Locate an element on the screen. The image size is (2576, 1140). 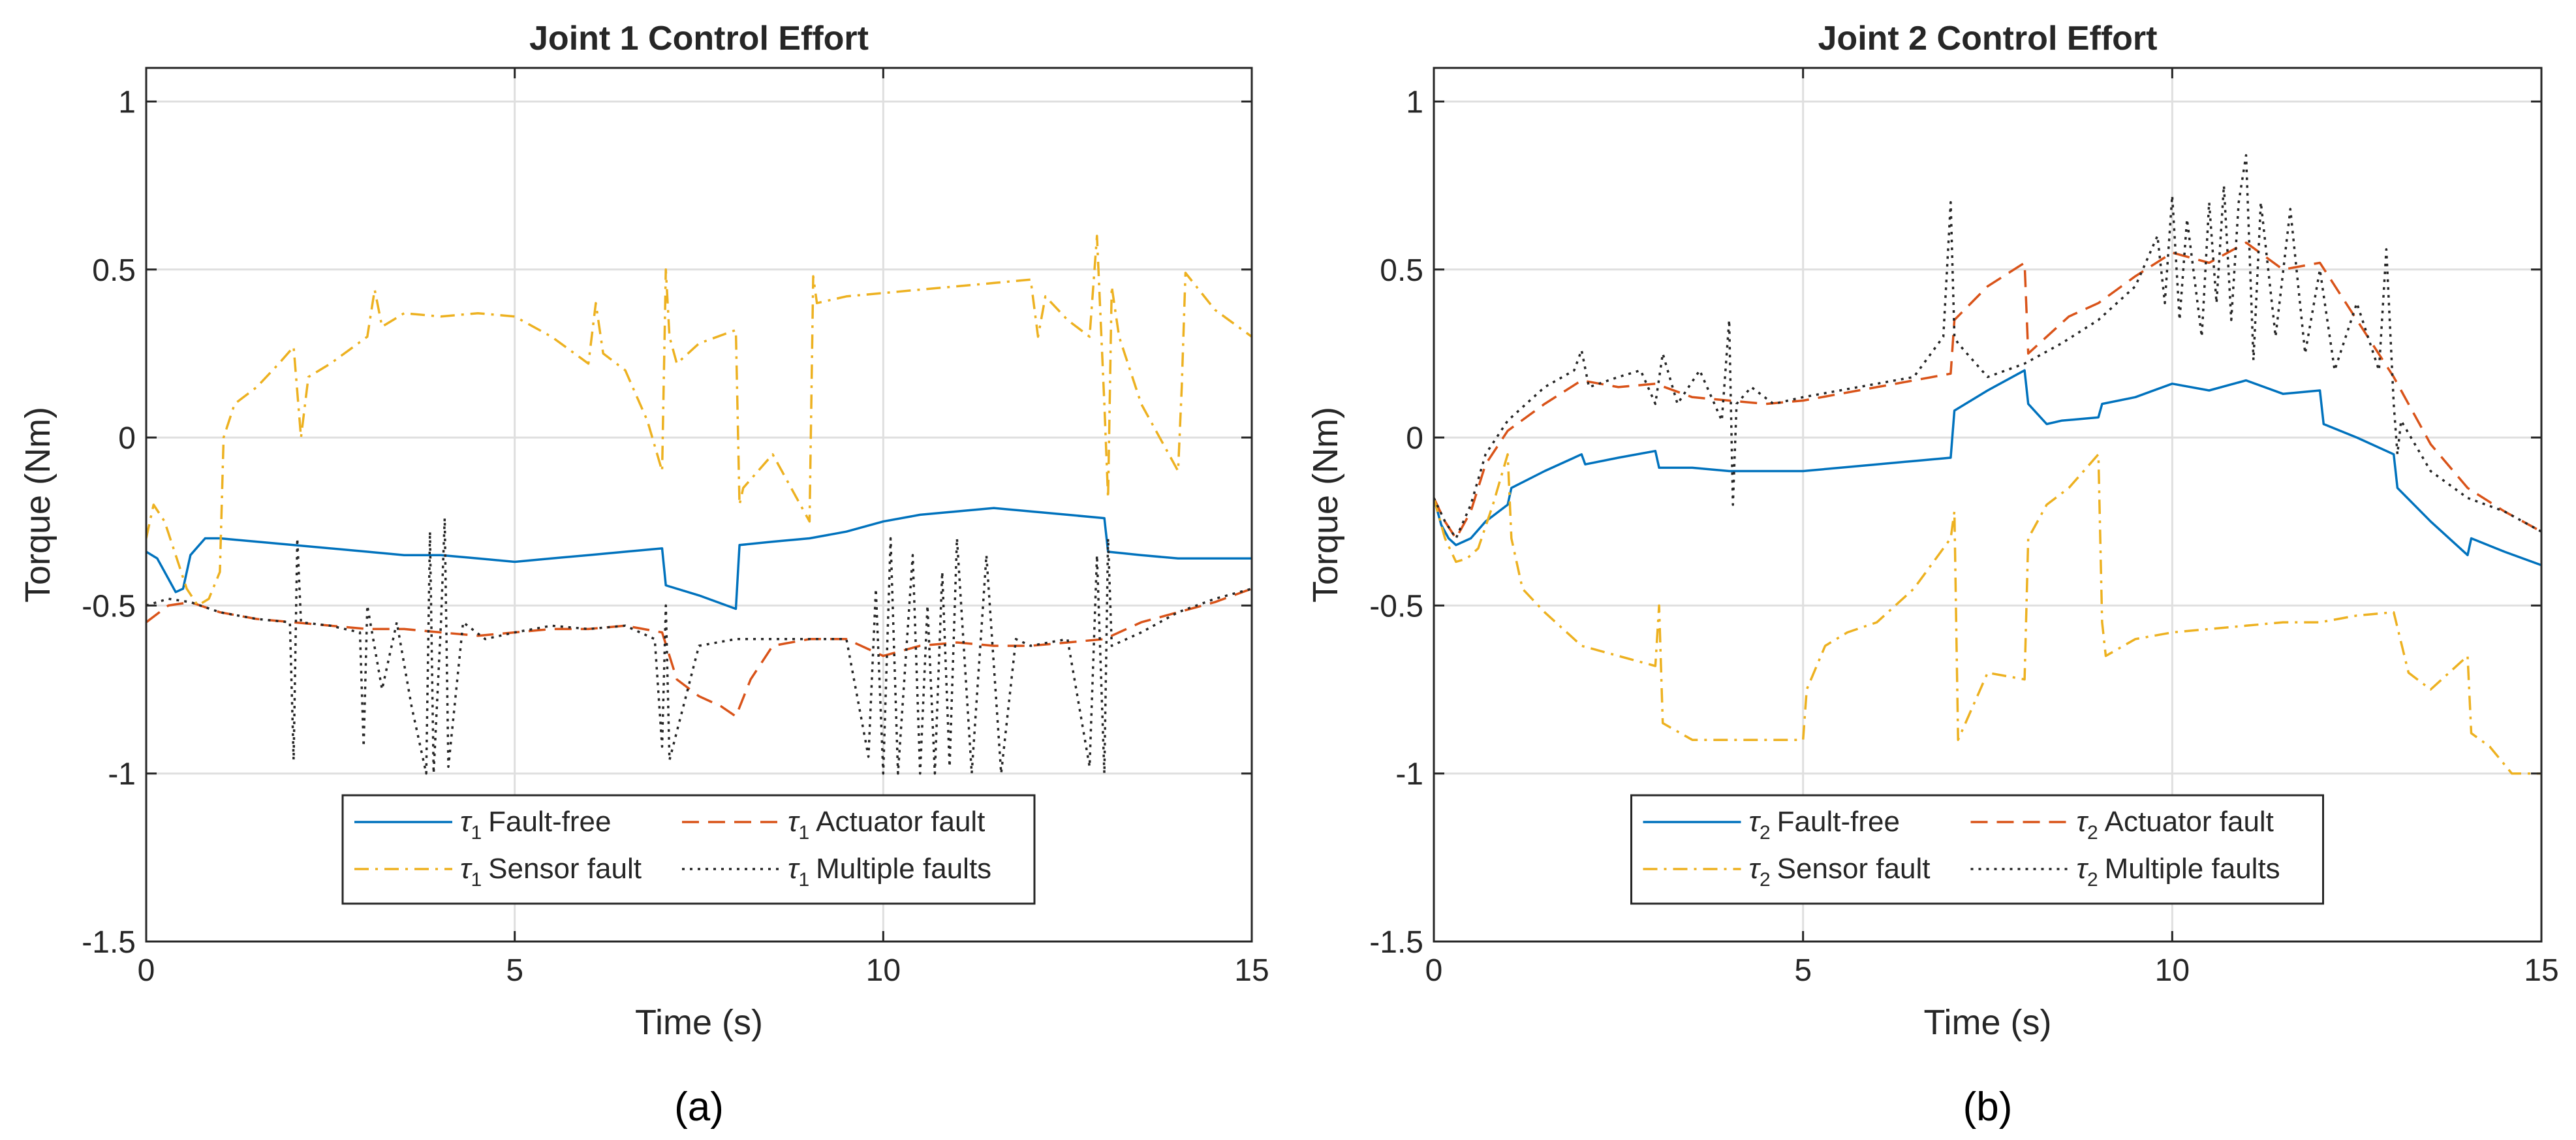
legend-entry: τ2 Actuator fault is located at coordinates (2122, 825).